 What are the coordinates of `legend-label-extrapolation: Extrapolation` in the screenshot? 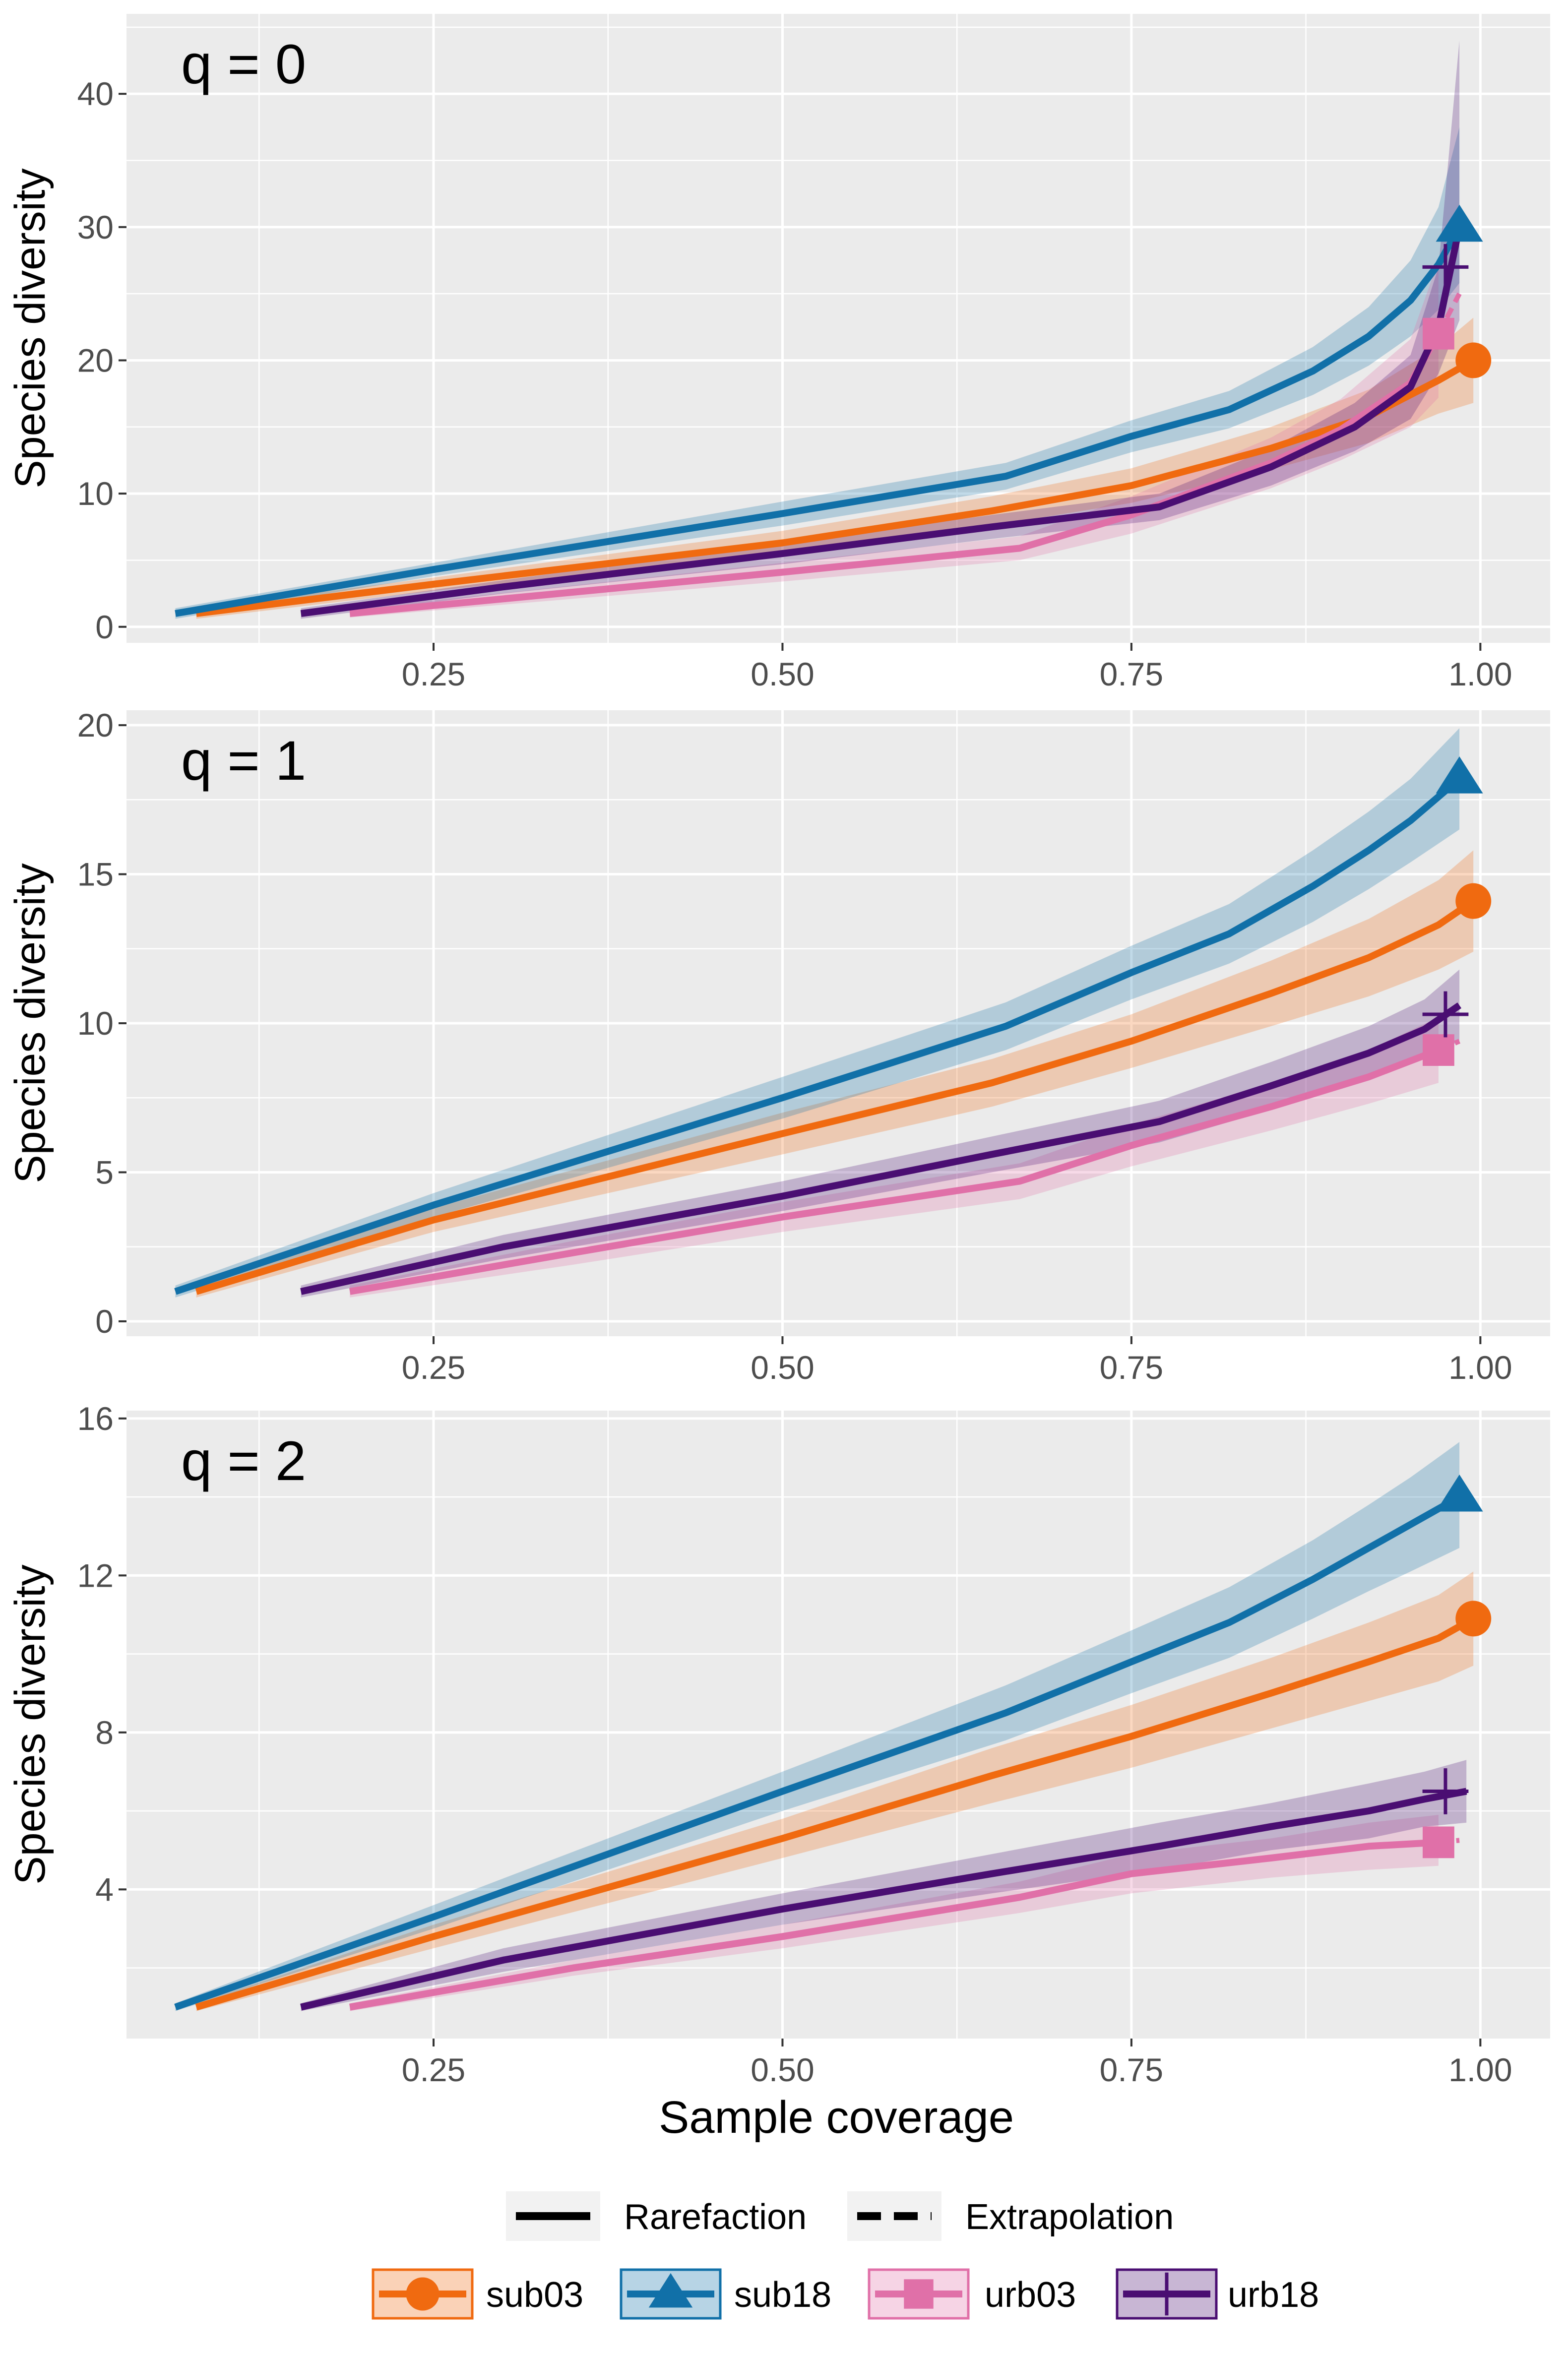 It's located at (1069, 2217).